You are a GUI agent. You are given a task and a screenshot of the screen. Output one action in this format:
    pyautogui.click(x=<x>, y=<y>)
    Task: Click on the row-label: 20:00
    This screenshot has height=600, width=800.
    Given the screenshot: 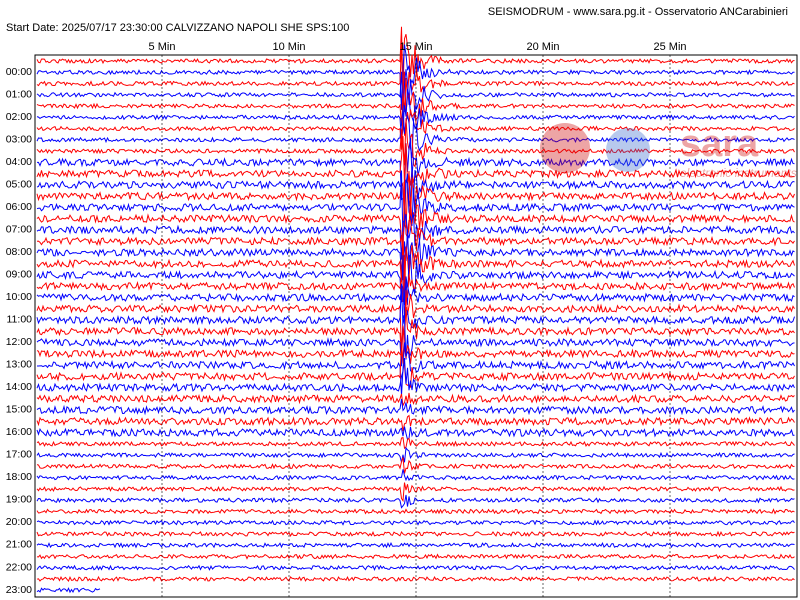 What is the action you would take?
    pyautogui.click(x=19, y=522)
    